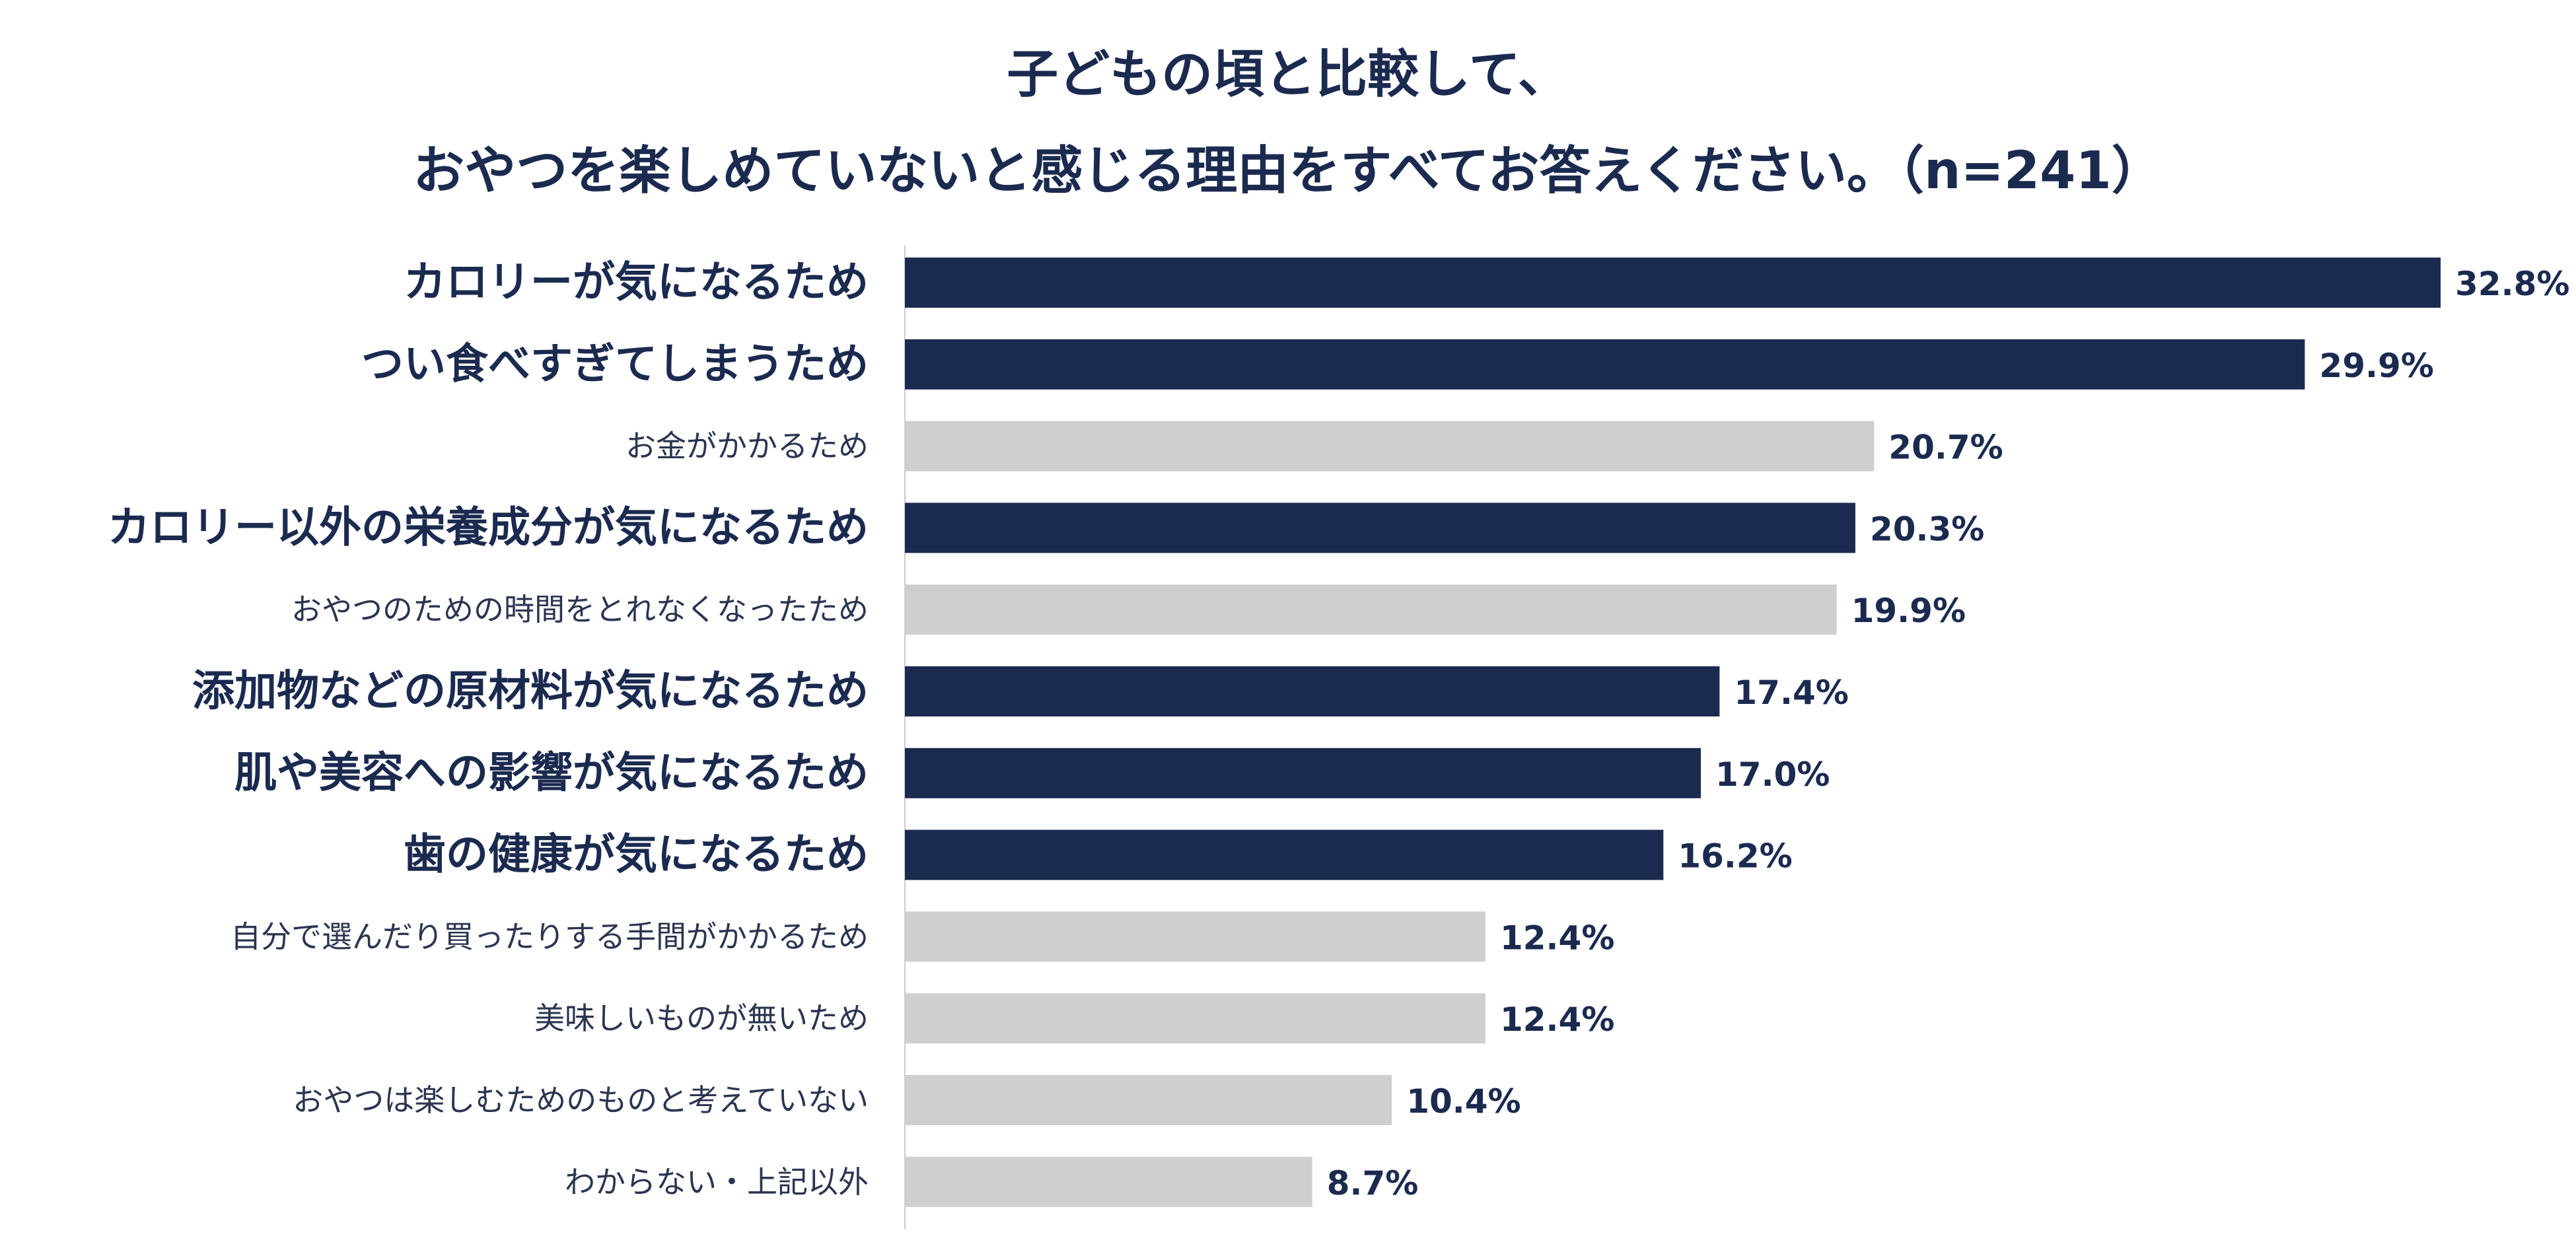  I want to click on value-label: 8.7%, so click(1373, 1183).